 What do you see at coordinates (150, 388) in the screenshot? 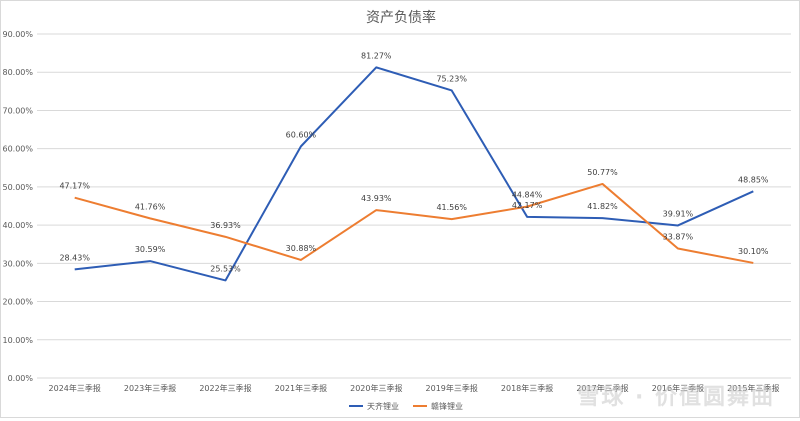
I see `x-tick-label: 2023年三季报` at bounding box center [150, 388].